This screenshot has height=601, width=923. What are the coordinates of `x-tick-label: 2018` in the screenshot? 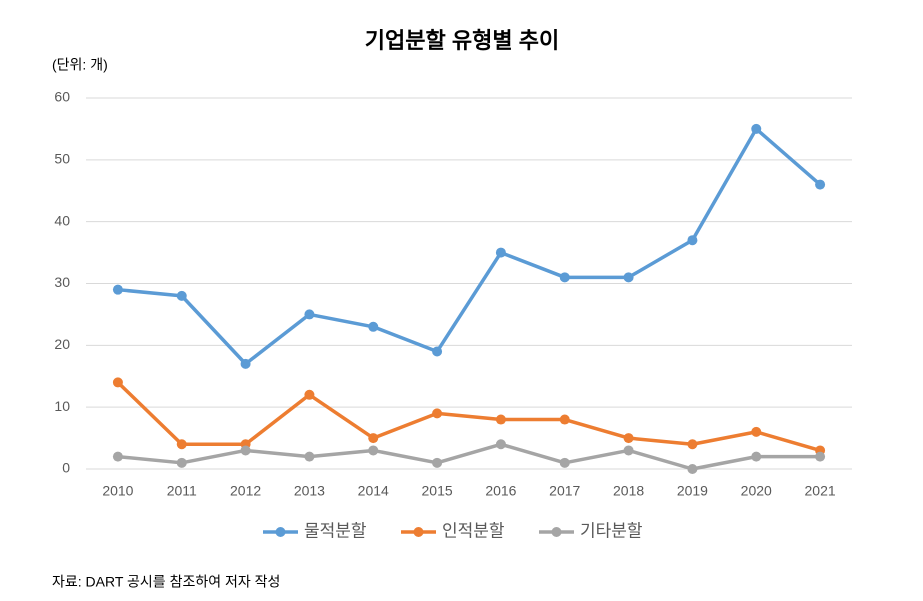 It's located at (628, 491).